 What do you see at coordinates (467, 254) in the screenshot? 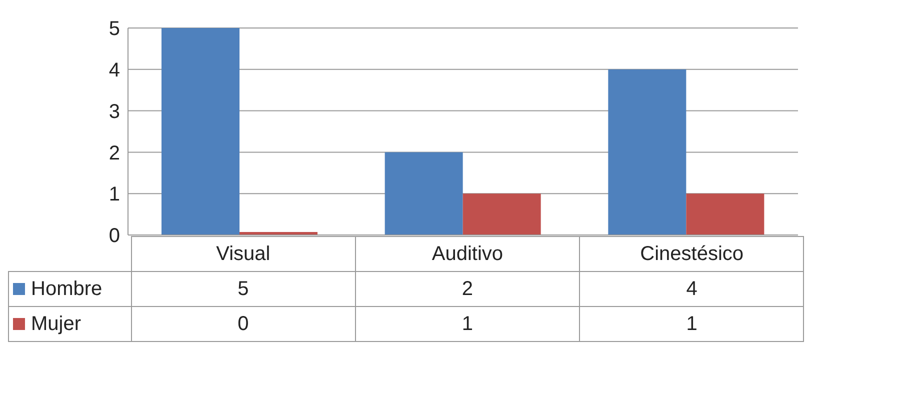
I see `x-tick-label: Auditivo` at bounding box center [467, 254].